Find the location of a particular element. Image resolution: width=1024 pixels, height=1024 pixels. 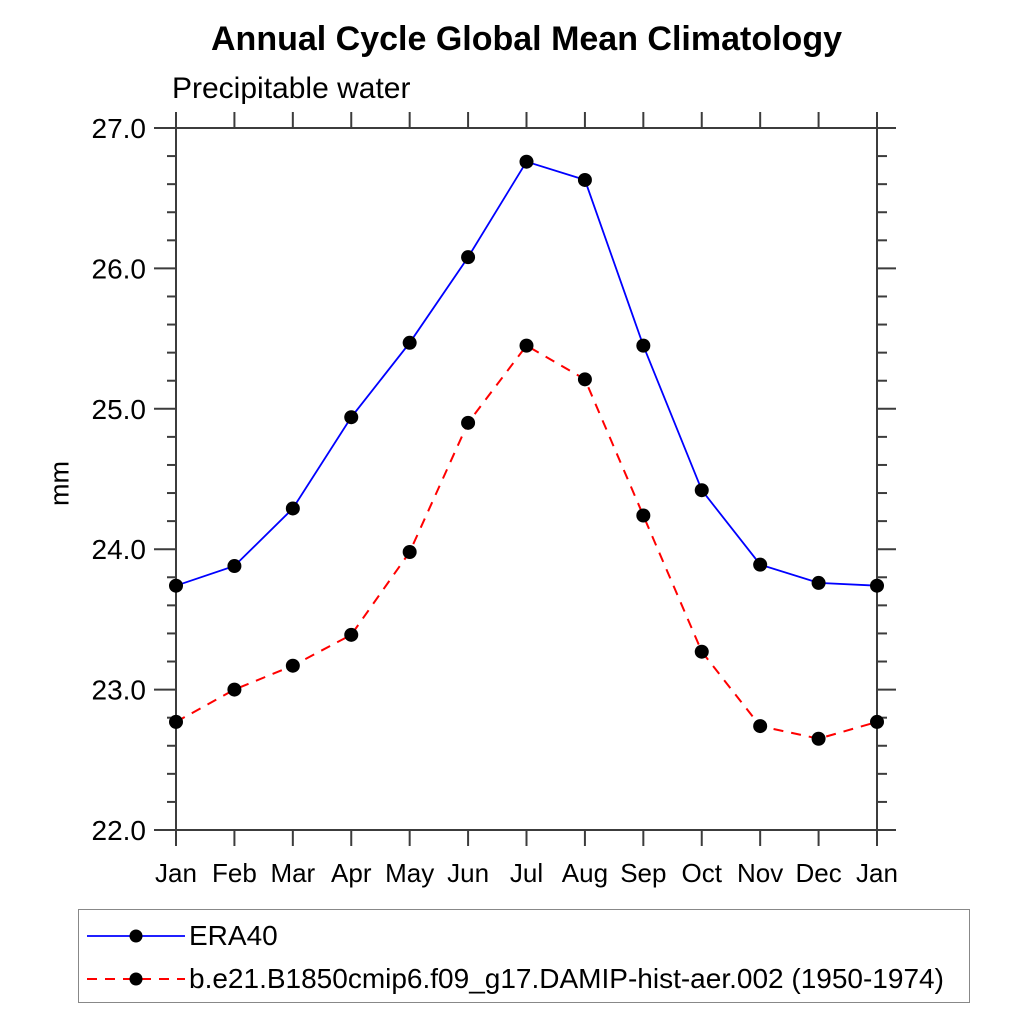

x-tick-label: Nov is located at coordinates (760, 873).